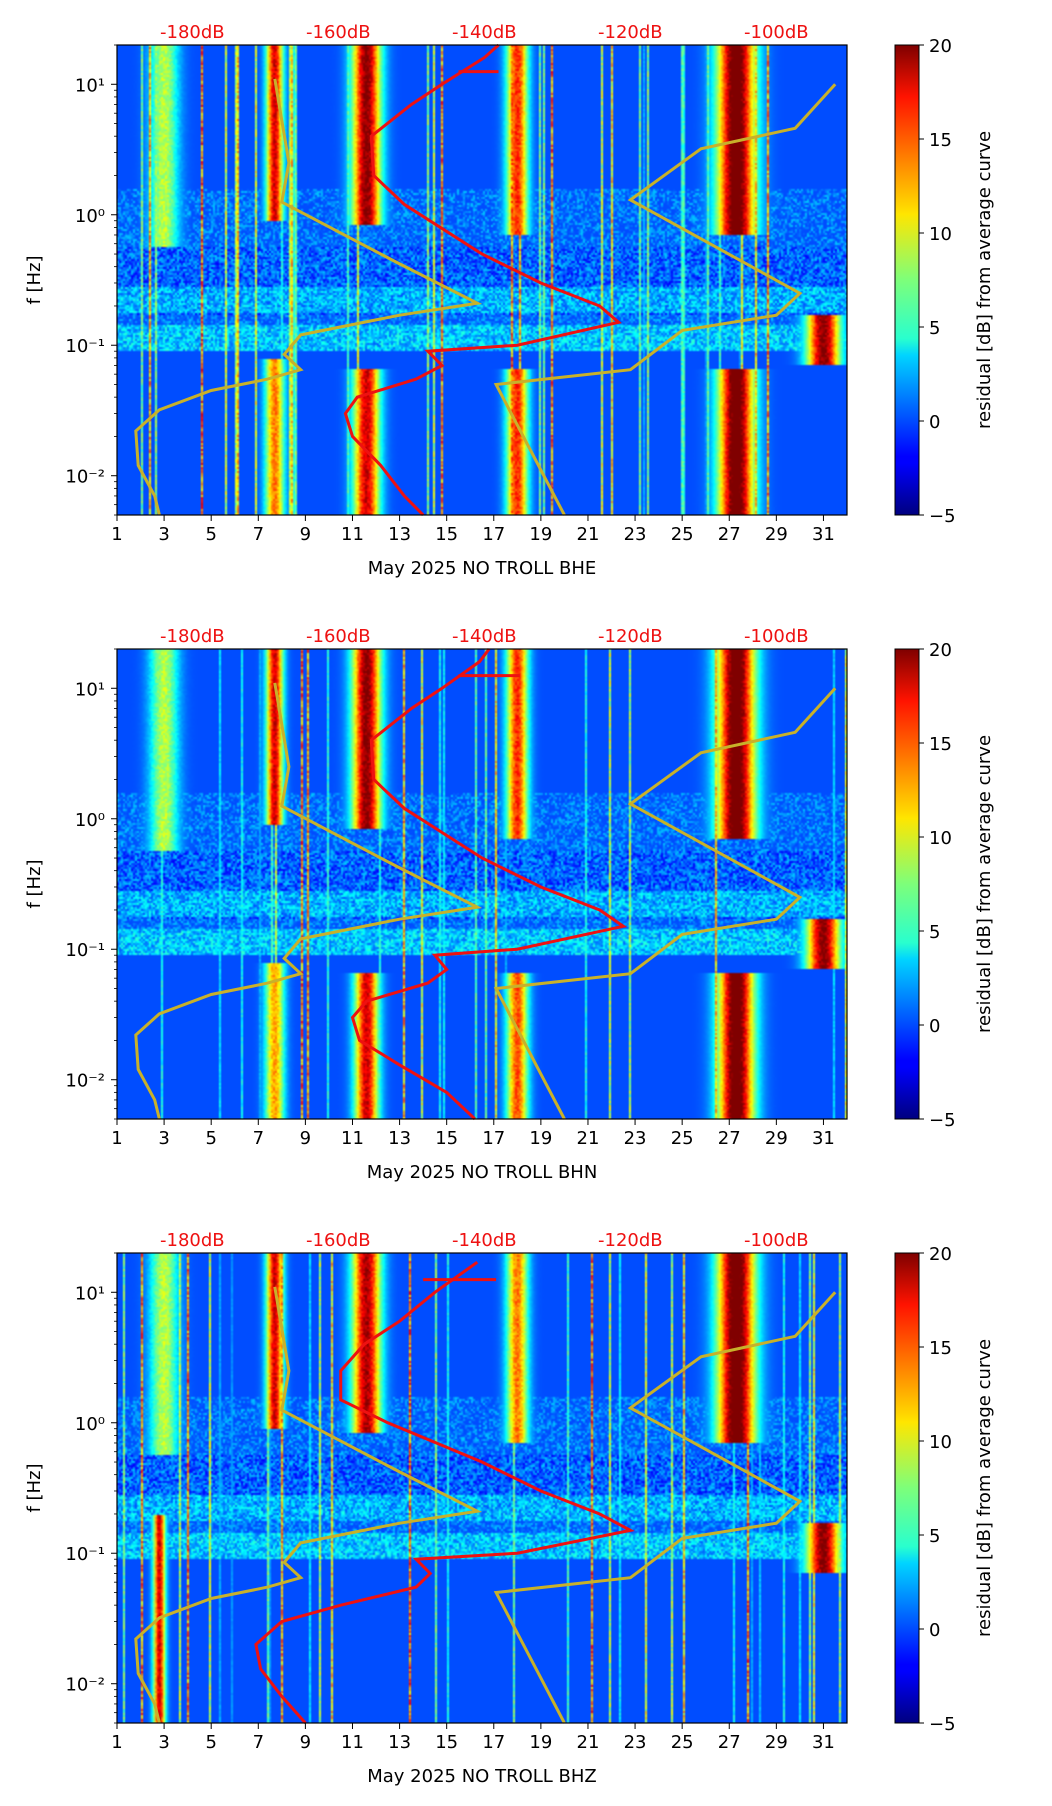 The image size is (1052, 1806). I want to click on colorbar-tick-label: 20, so click(940, 650).